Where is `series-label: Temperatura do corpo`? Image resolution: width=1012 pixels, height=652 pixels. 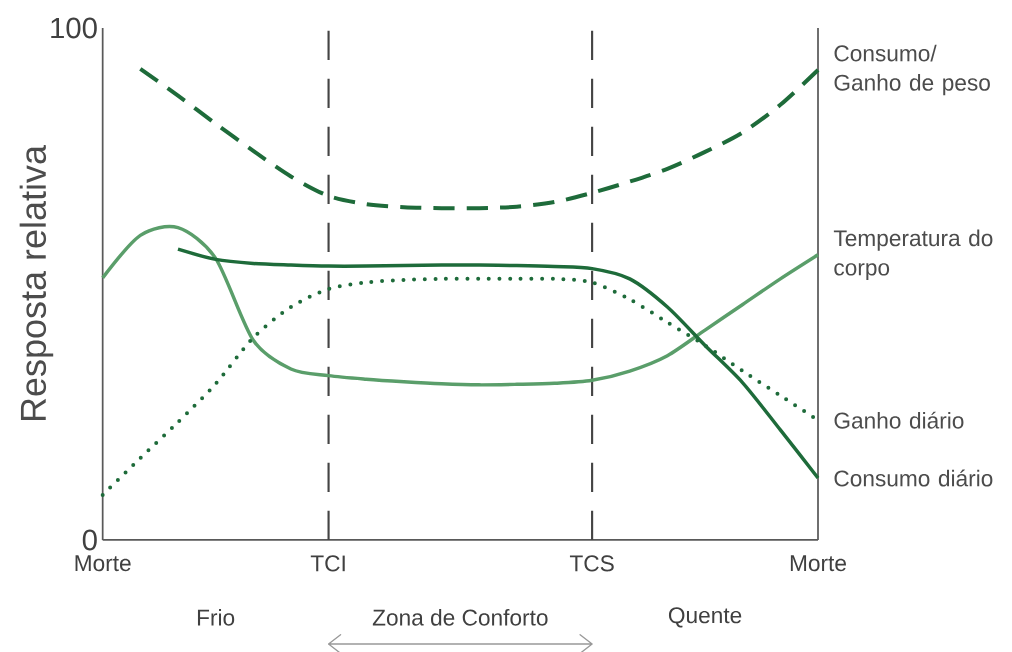
series-label: Temperatura do corpo is located at coordinates (913, 255).